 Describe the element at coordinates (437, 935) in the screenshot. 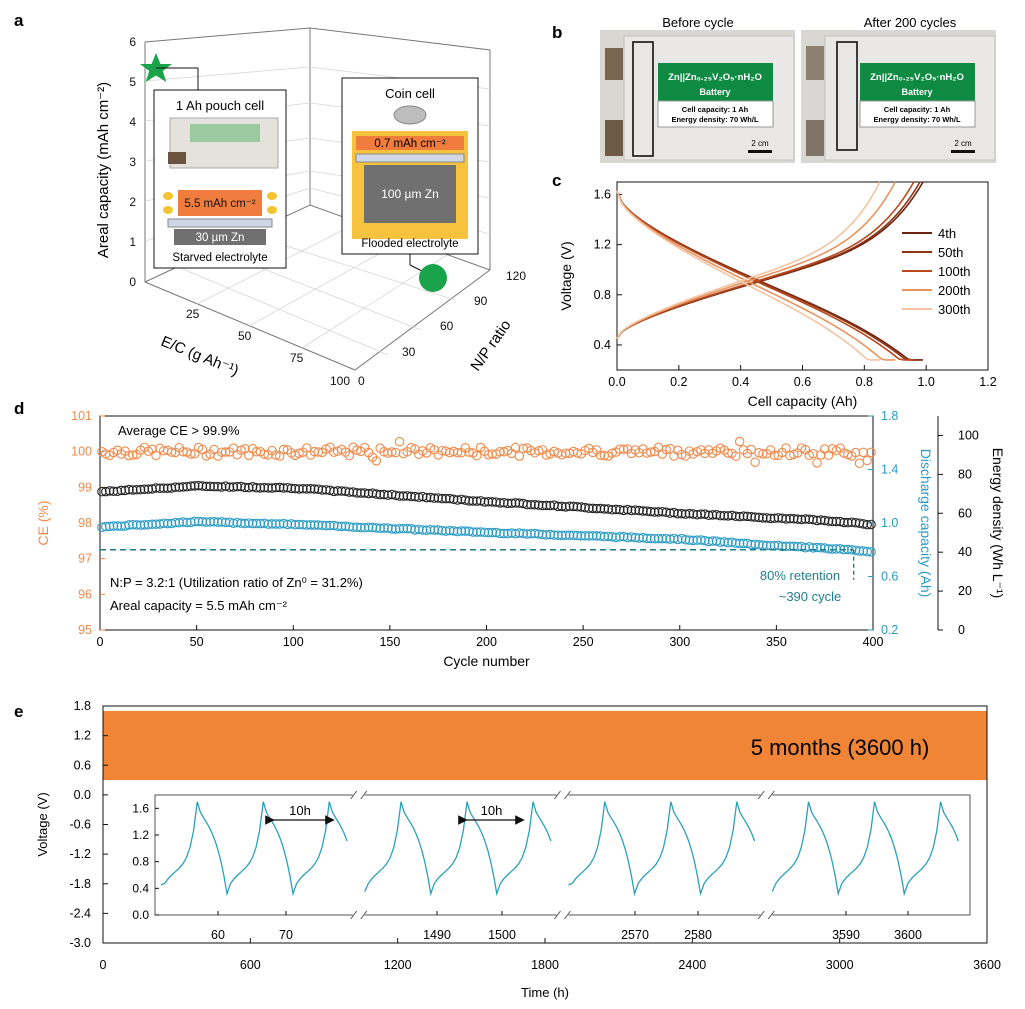

I see `e-inset-x-tick-label: 1490` at that location.